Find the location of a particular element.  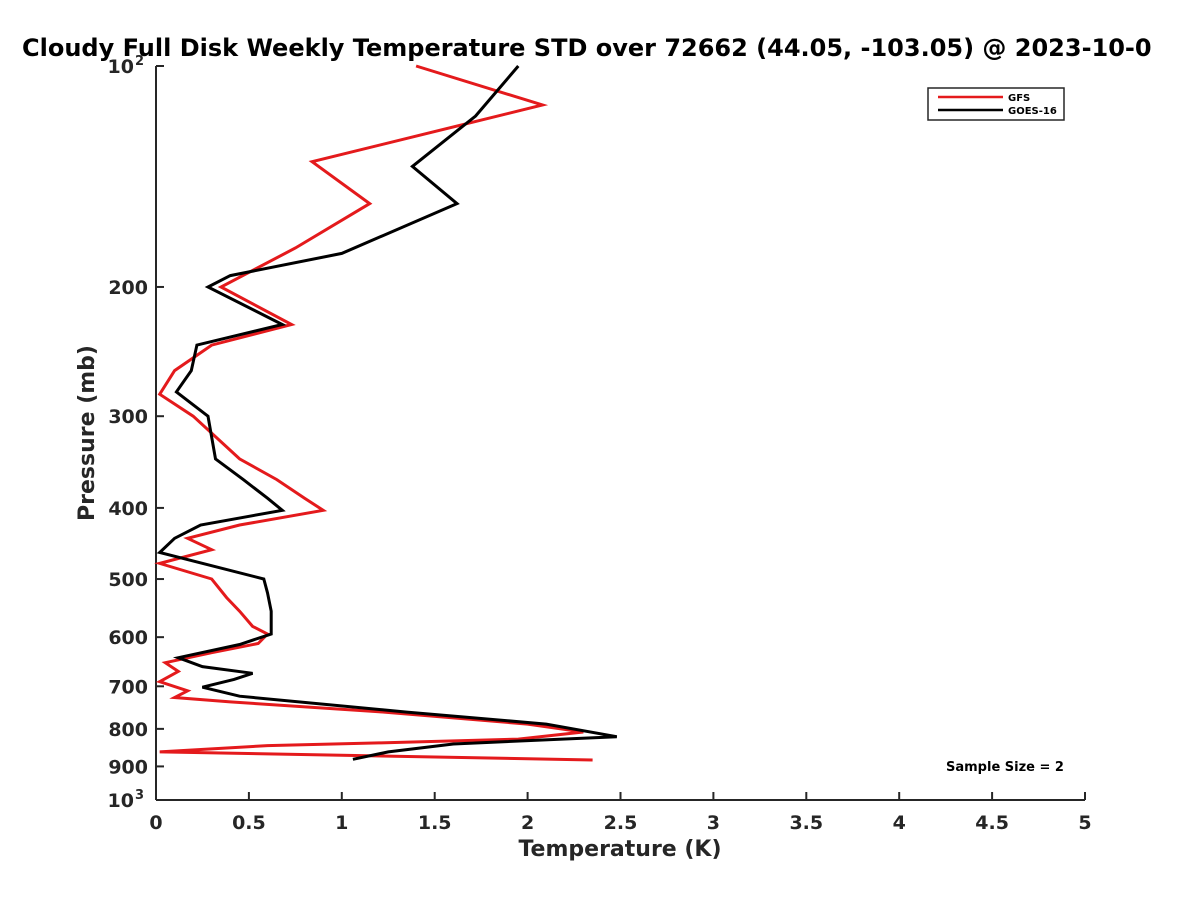

y-tick-exponent: 3 is located at coordinates (139, 795).